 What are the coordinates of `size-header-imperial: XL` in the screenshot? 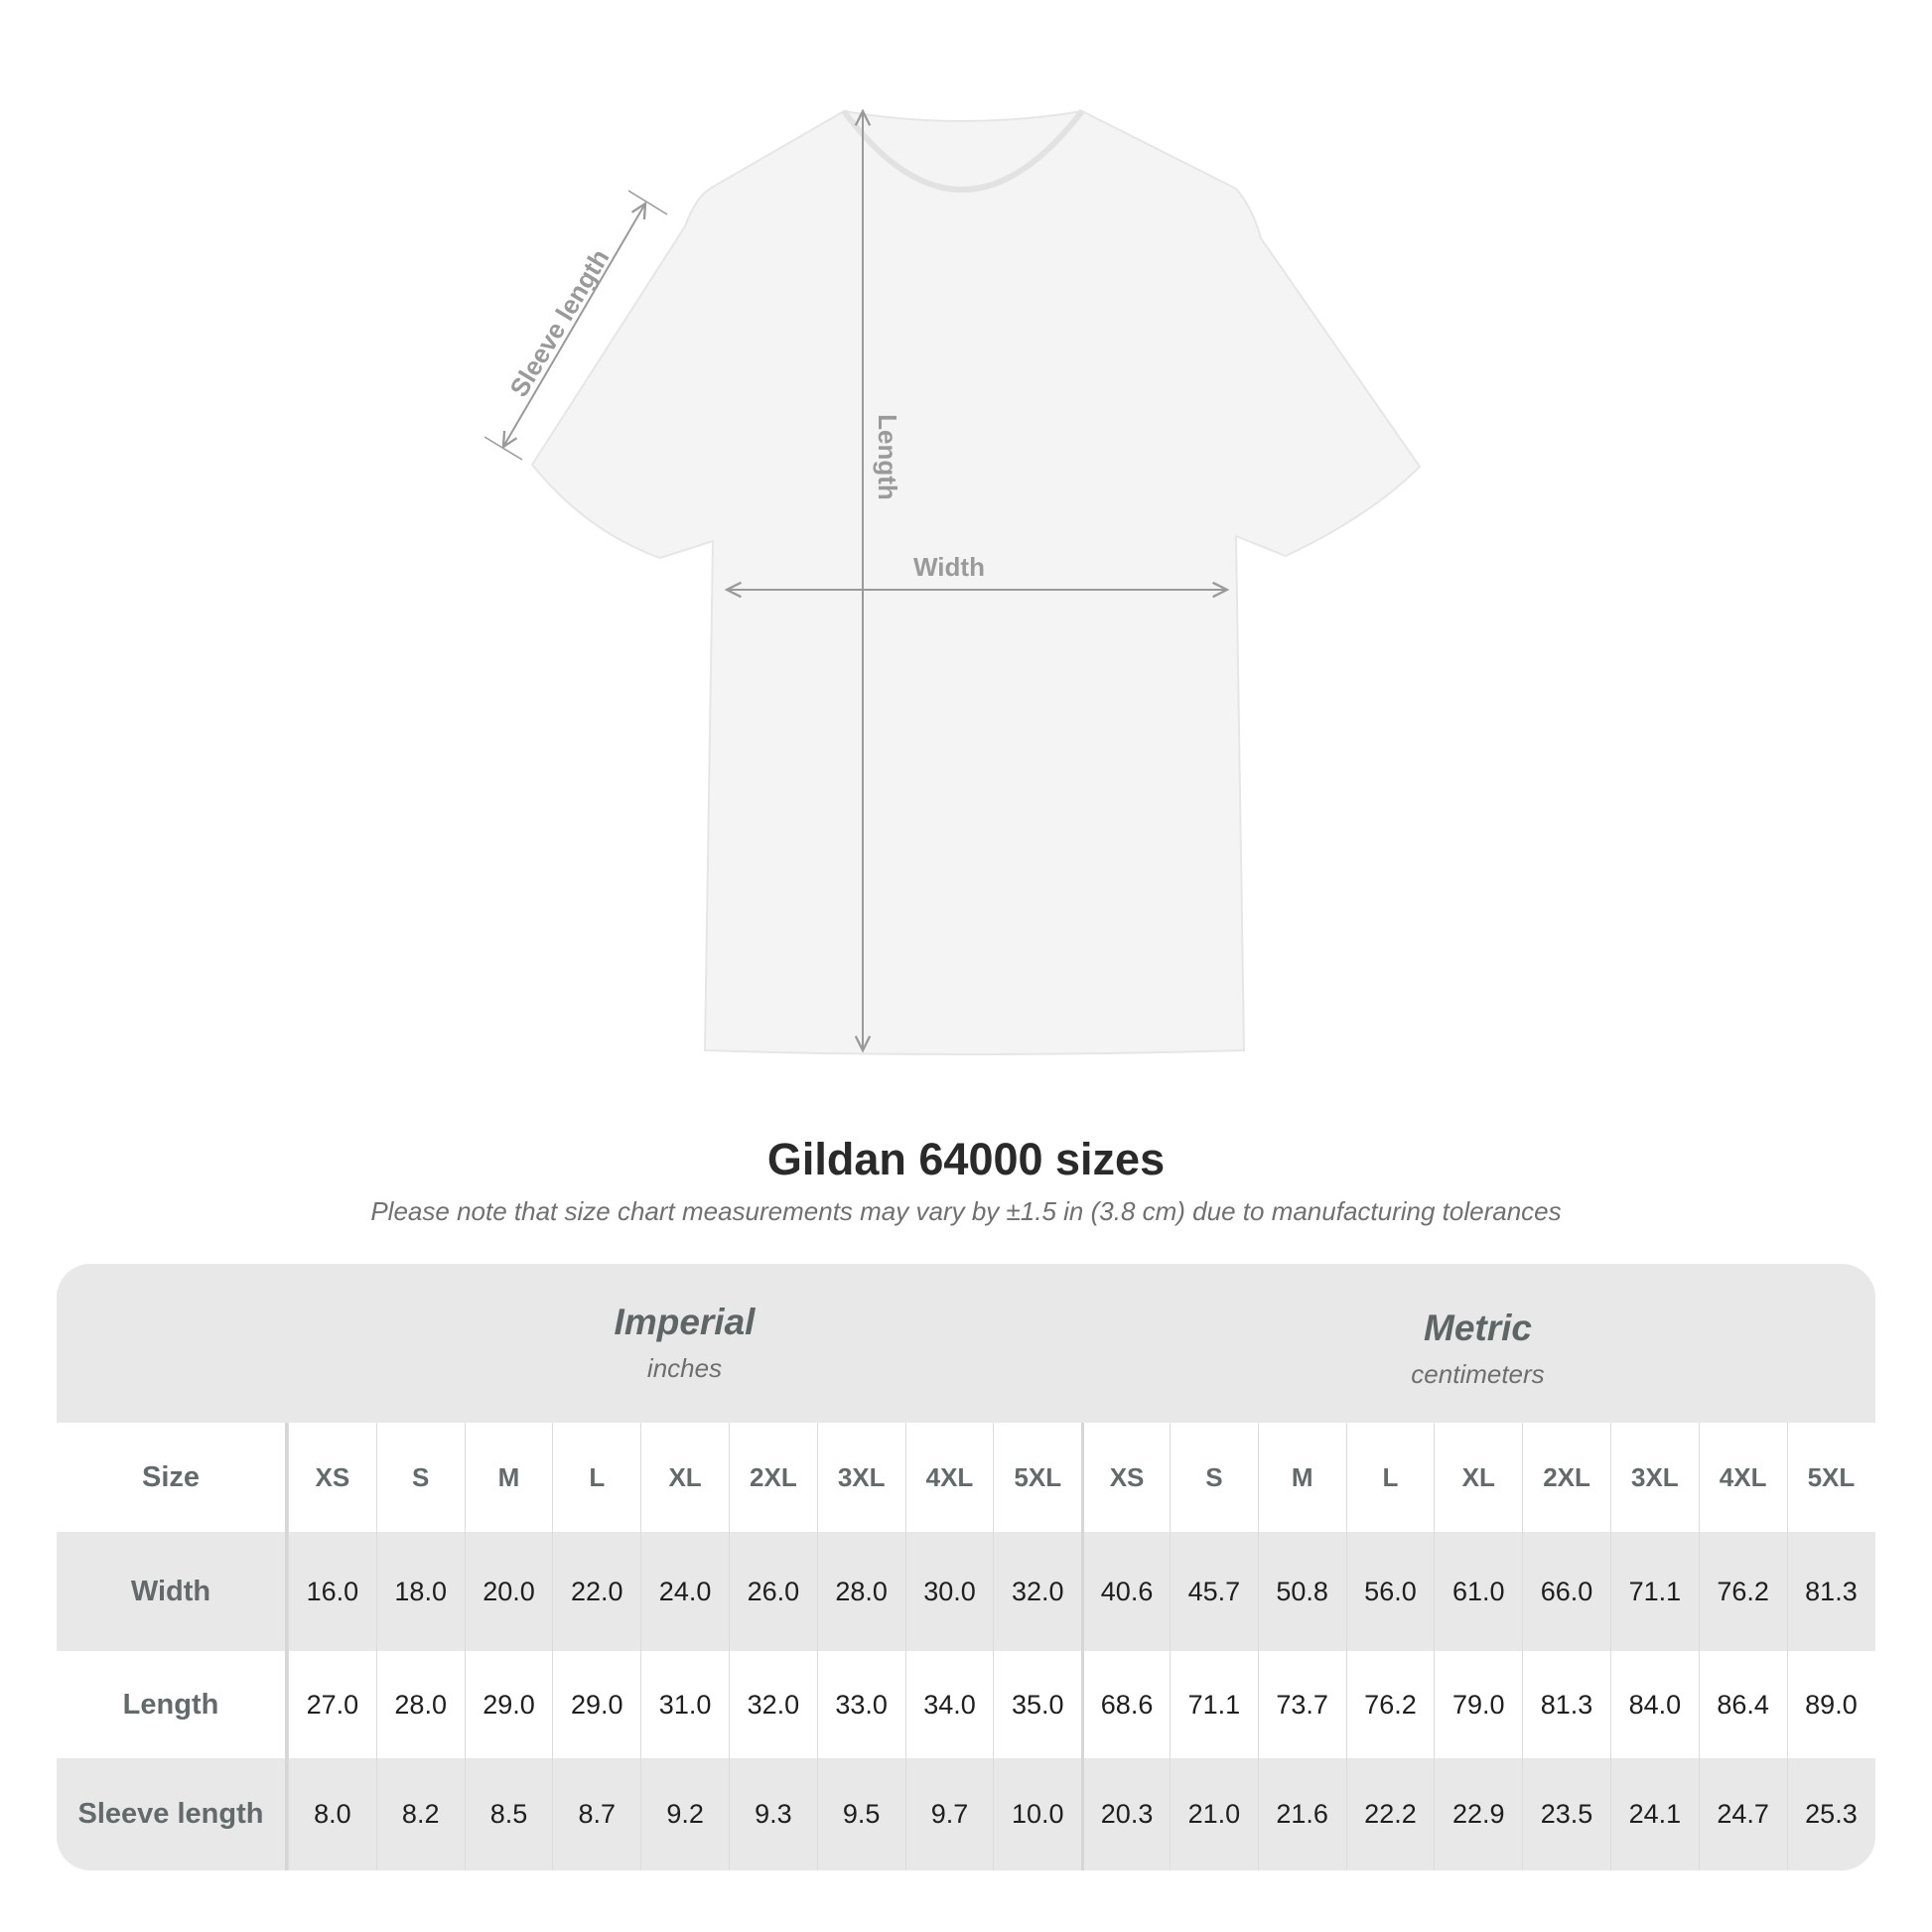 It's located at (684, 1478).